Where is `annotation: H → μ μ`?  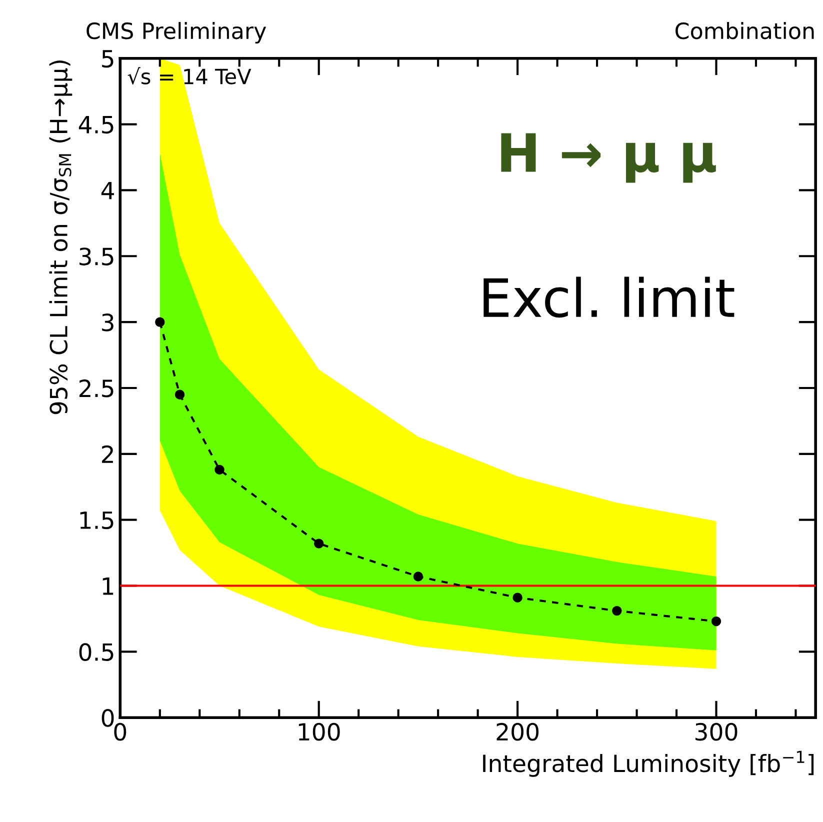 annotation: H → μ μ is located at coordinates (608, 158).